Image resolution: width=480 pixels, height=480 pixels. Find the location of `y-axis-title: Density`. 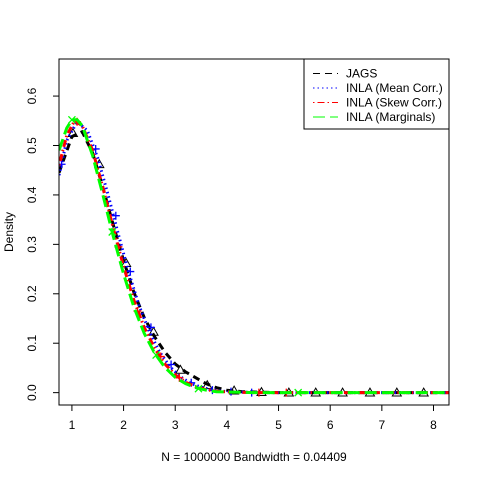

y-axis-title: Density is located at coordinates (9, 232).